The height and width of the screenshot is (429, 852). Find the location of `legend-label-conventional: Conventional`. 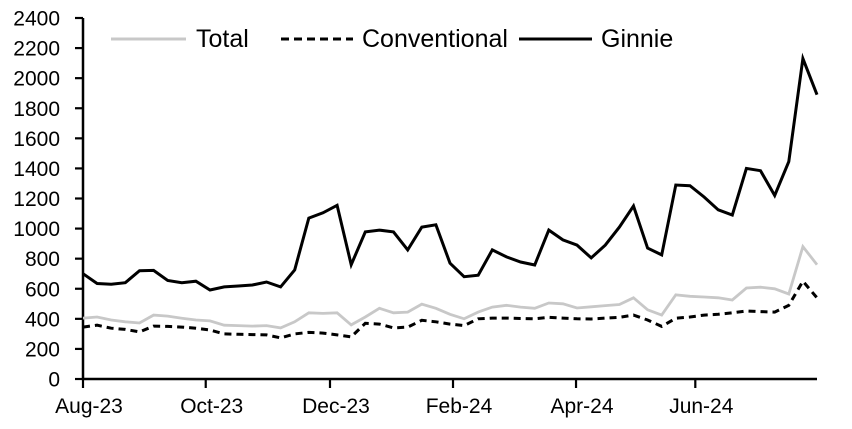

legend-label-conventional: Conventional is located at coordinates (435, 39).